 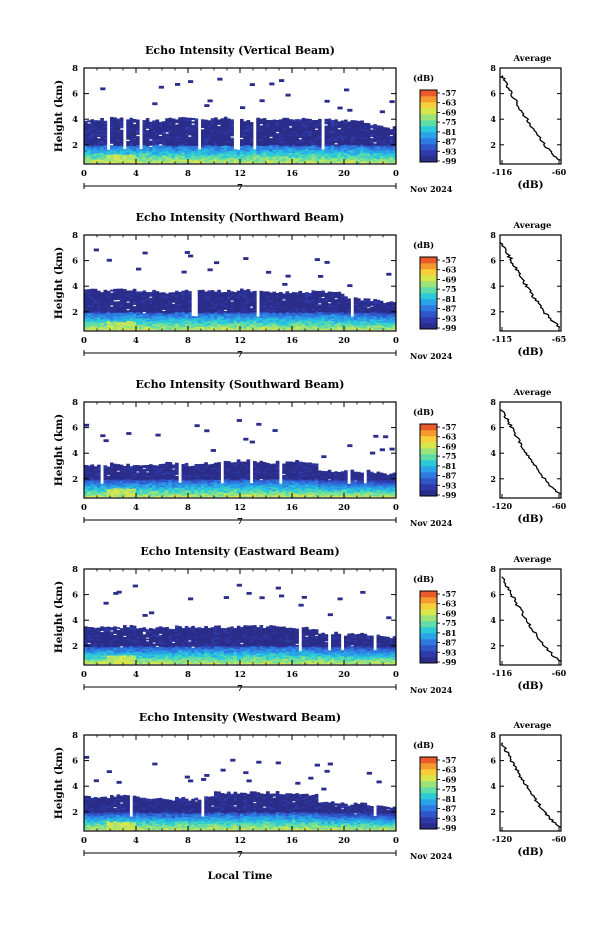 I want to click on average-profile-line, so click(x=530, y=118).